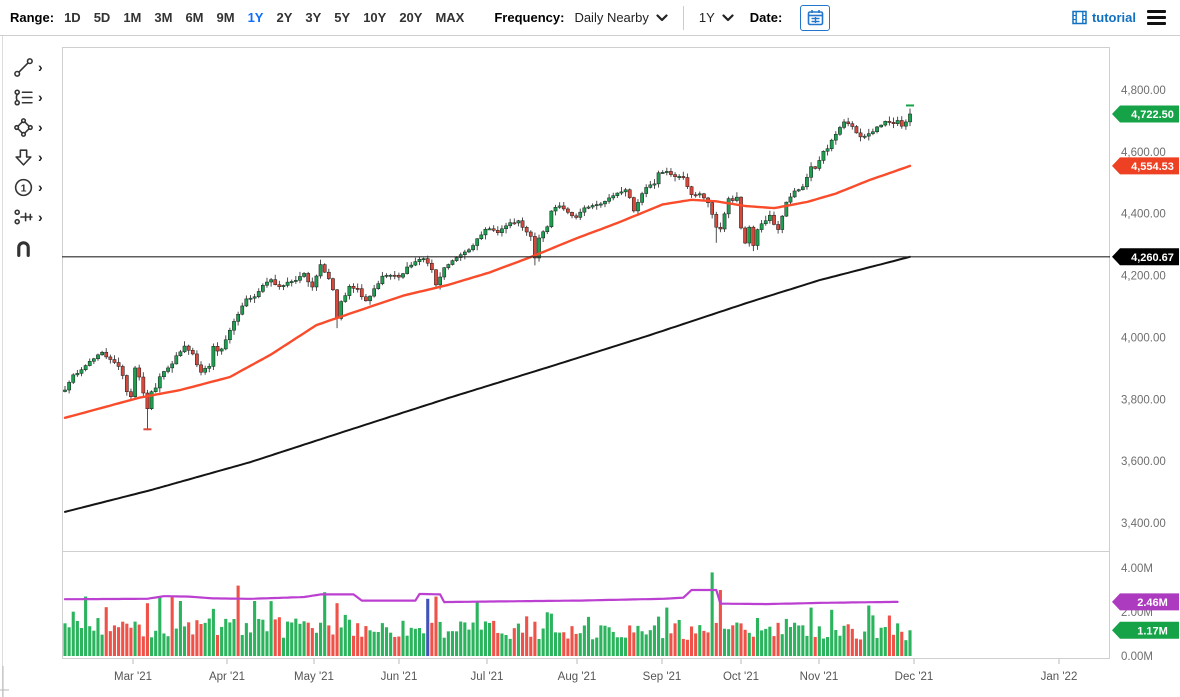 The height and width of the screenshot is (697, 1180). What do you see at coordinates (375, 17) in the screenshot?
I see `range-option-10y: 10Y` at bounding box center [375, 17].